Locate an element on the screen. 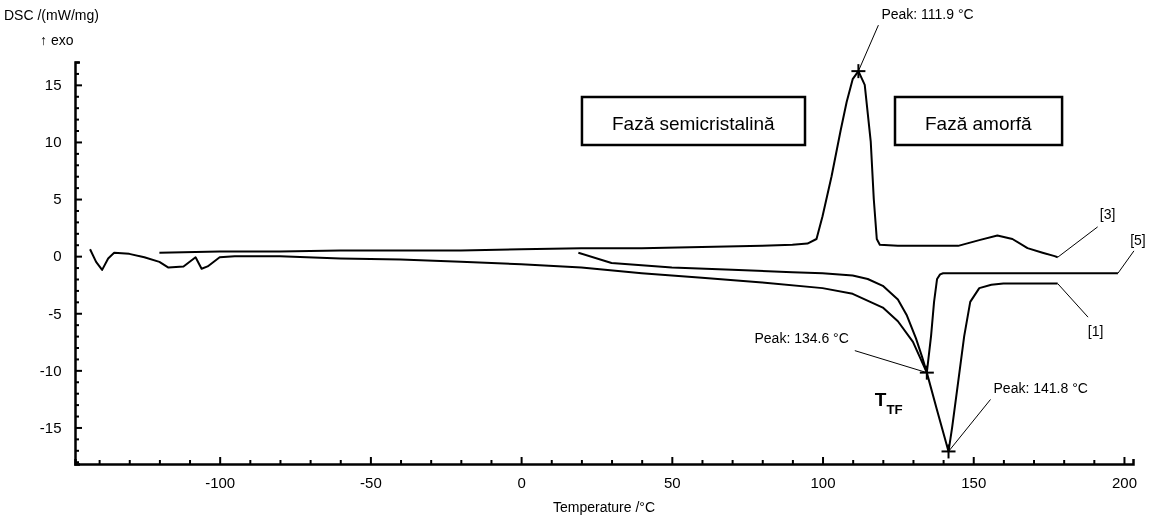 This screenshot has width=1160, height=524. y-tick-label: 5 is located at coordinates (57, 199).